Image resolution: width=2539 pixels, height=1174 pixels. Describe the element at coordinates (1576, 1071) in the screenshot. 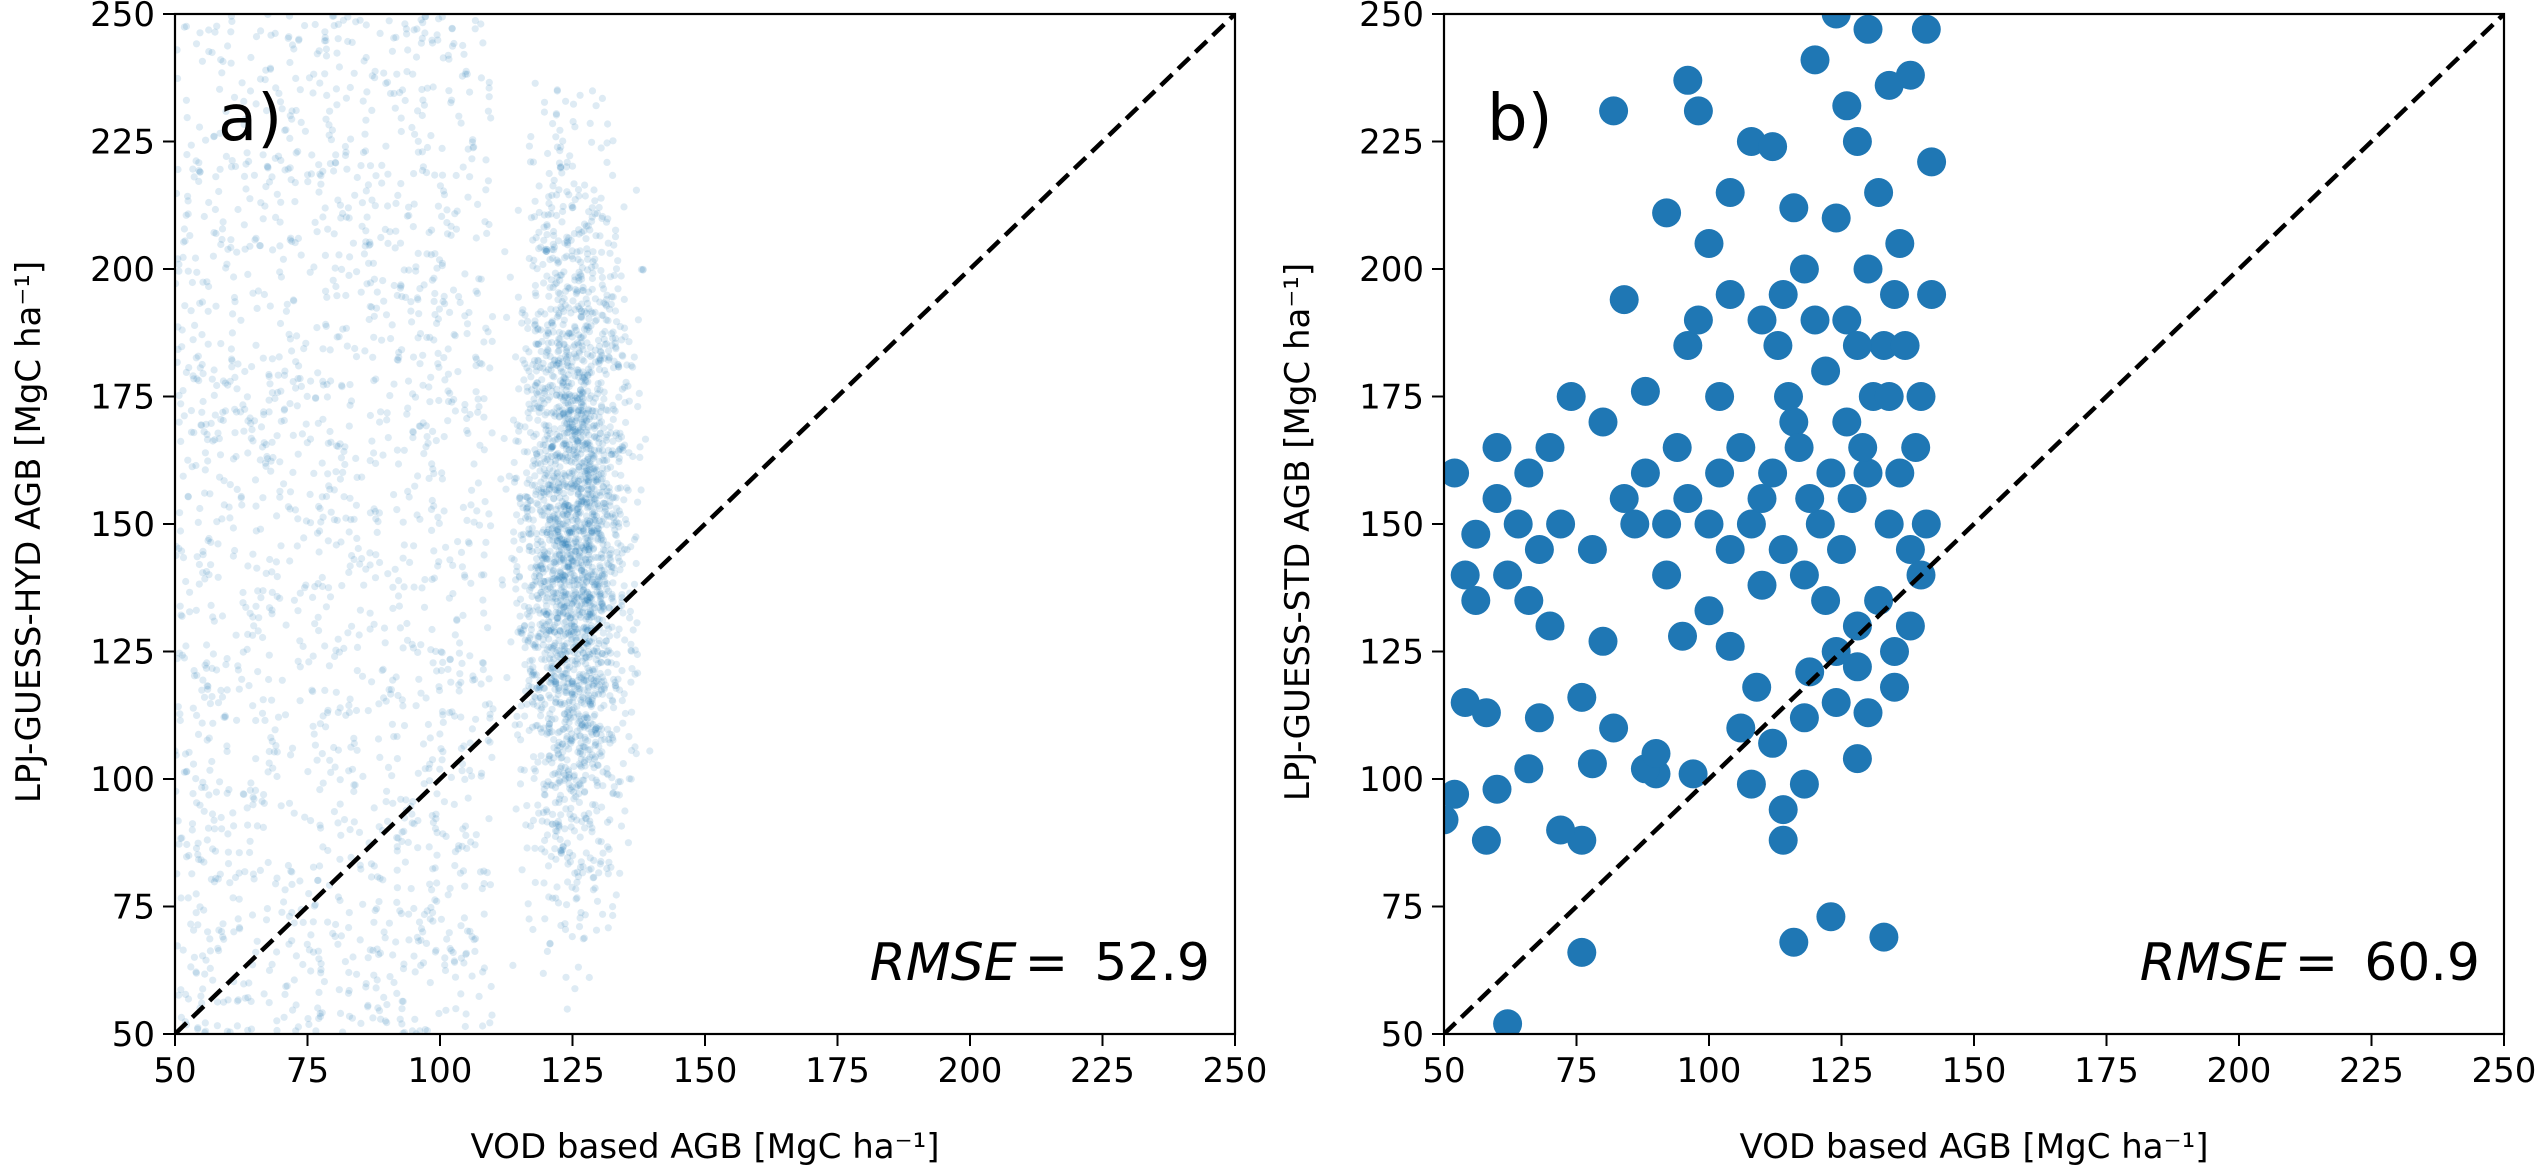

I see `panel-b-xtick-label: 75` at that location.